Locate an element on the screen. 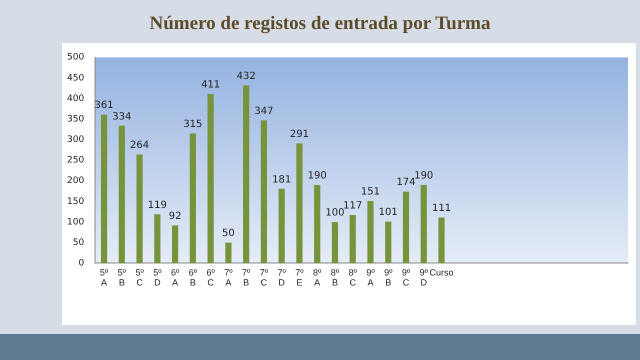 The height and width of the screenshot is (360, 640). data-label: 119 is located at coordinates (157, 205).